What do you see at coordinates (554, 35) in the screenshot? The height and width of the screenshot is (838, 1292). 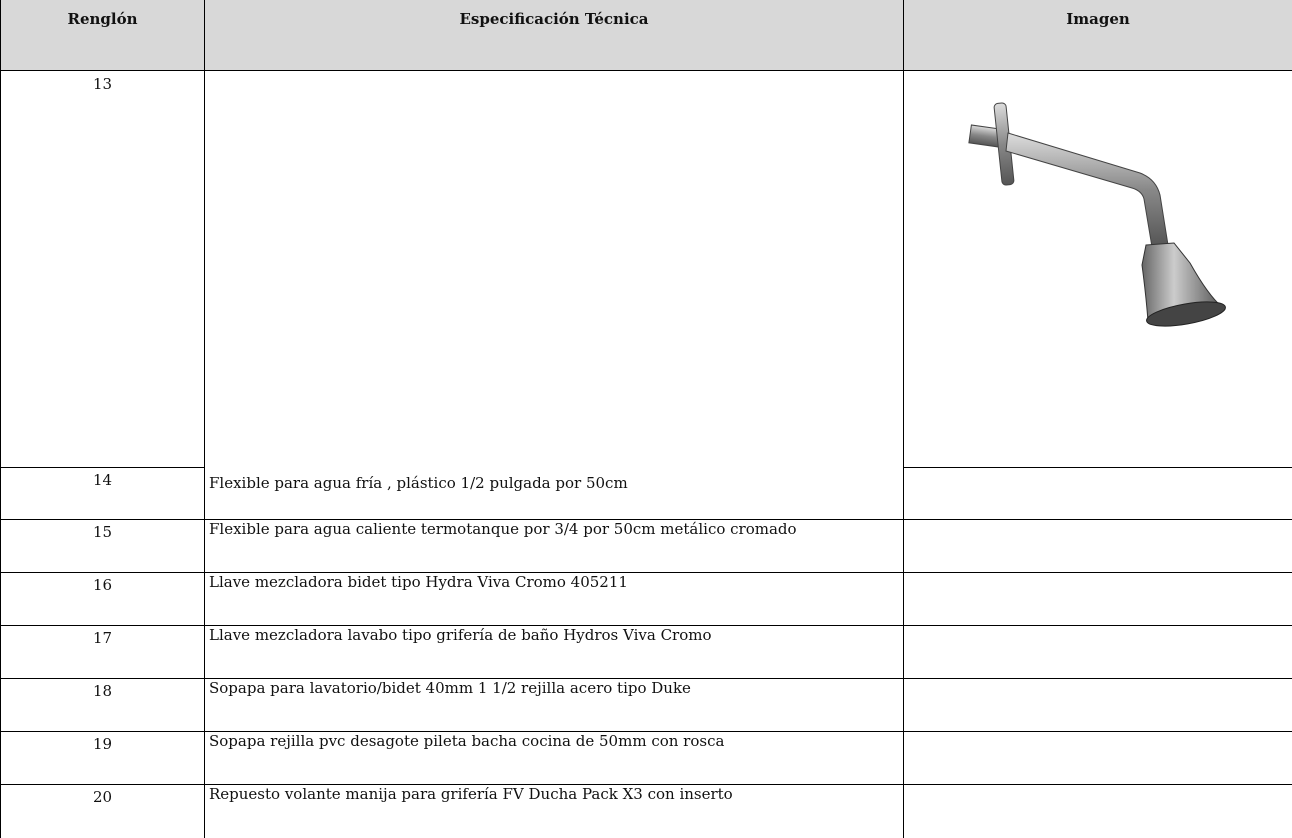 I see `header-cell: Especificación Técnica` at bounding box center [554, 35].